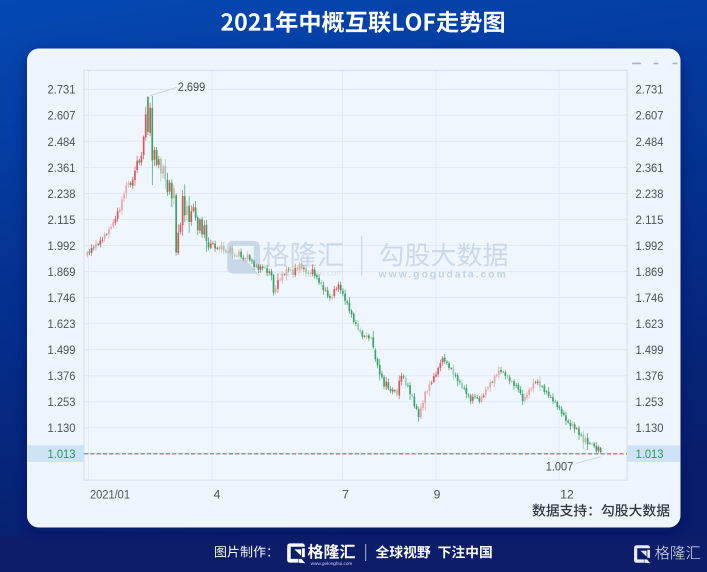  What do you see at coordinates (437, 495) in the screenshot?
I see `svg-text: 9` at bounding box center [437, 495].